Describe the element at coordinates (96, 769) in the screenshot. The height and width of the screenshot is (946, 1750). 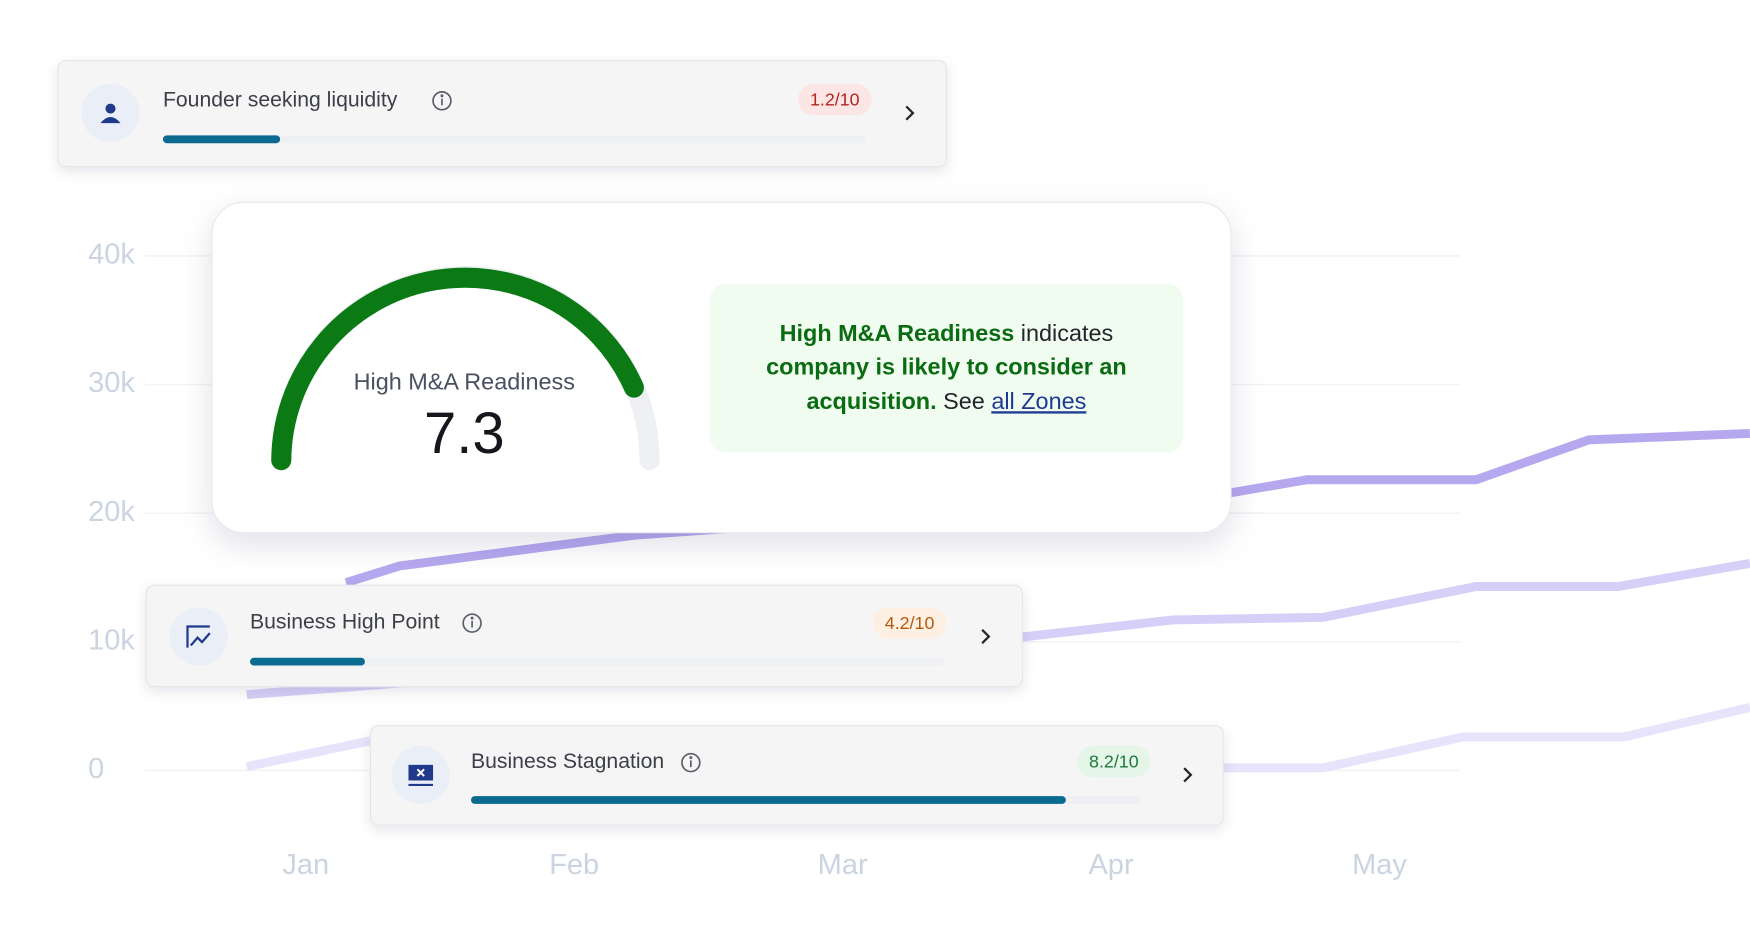
I see `y-tick-label: 0` at that location.